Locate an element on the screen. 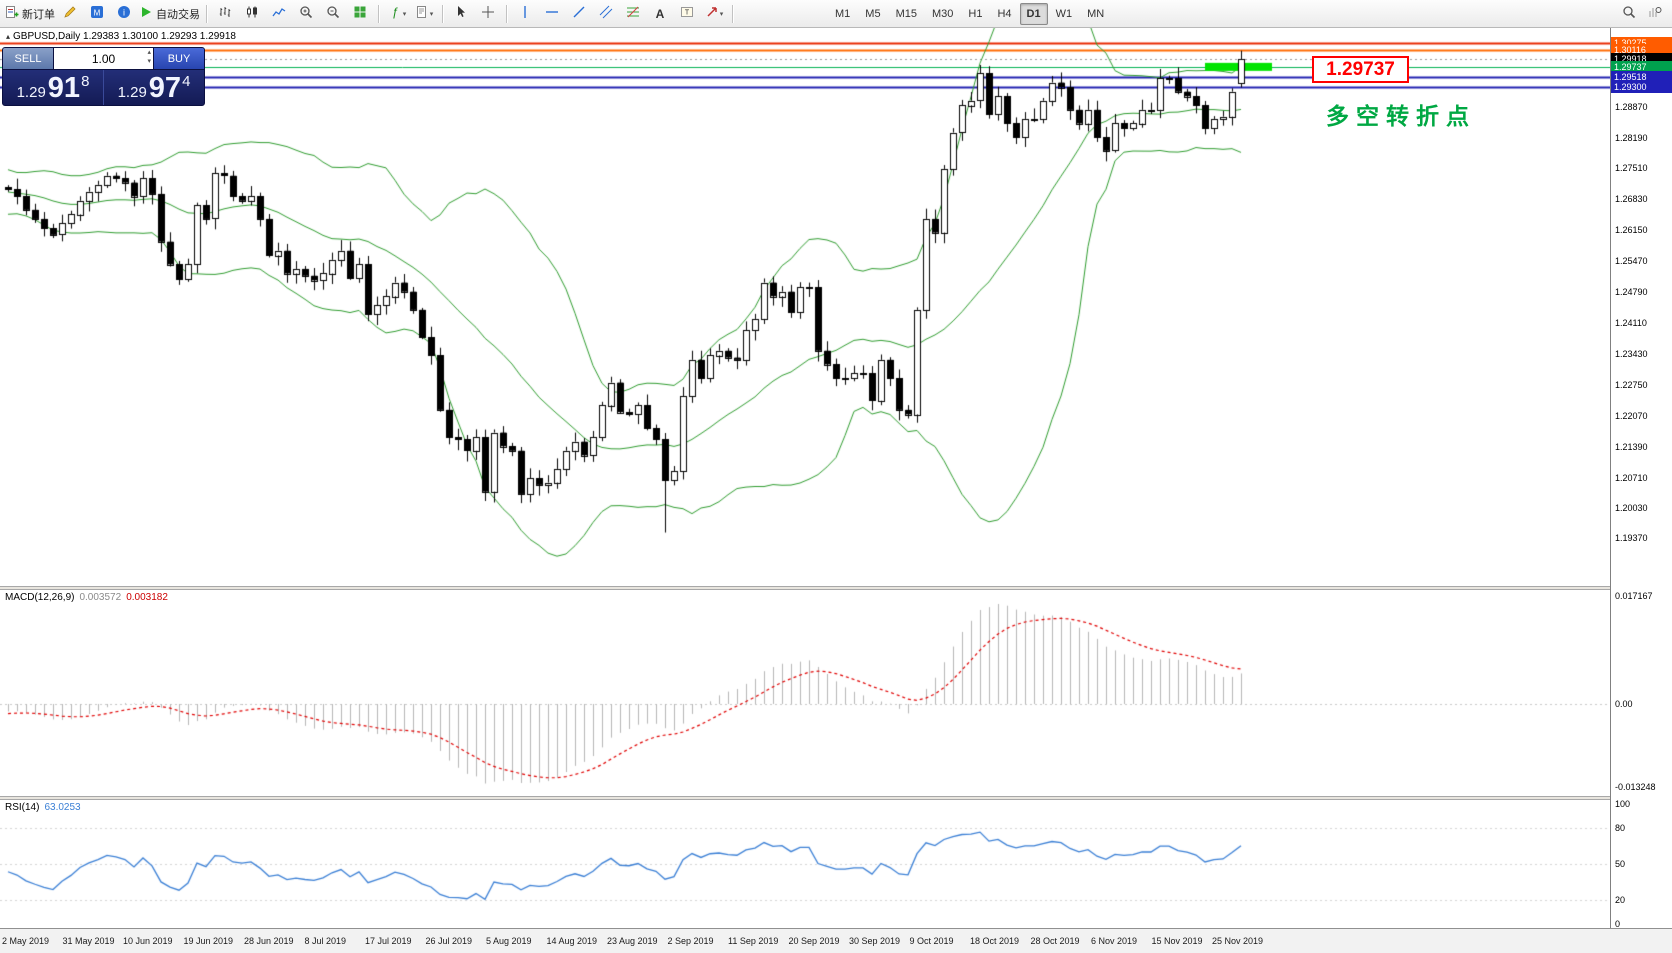 This screenshot has height=953, width=1672. rsi-scale-label: 80 is located at coordinates (1620, 828).